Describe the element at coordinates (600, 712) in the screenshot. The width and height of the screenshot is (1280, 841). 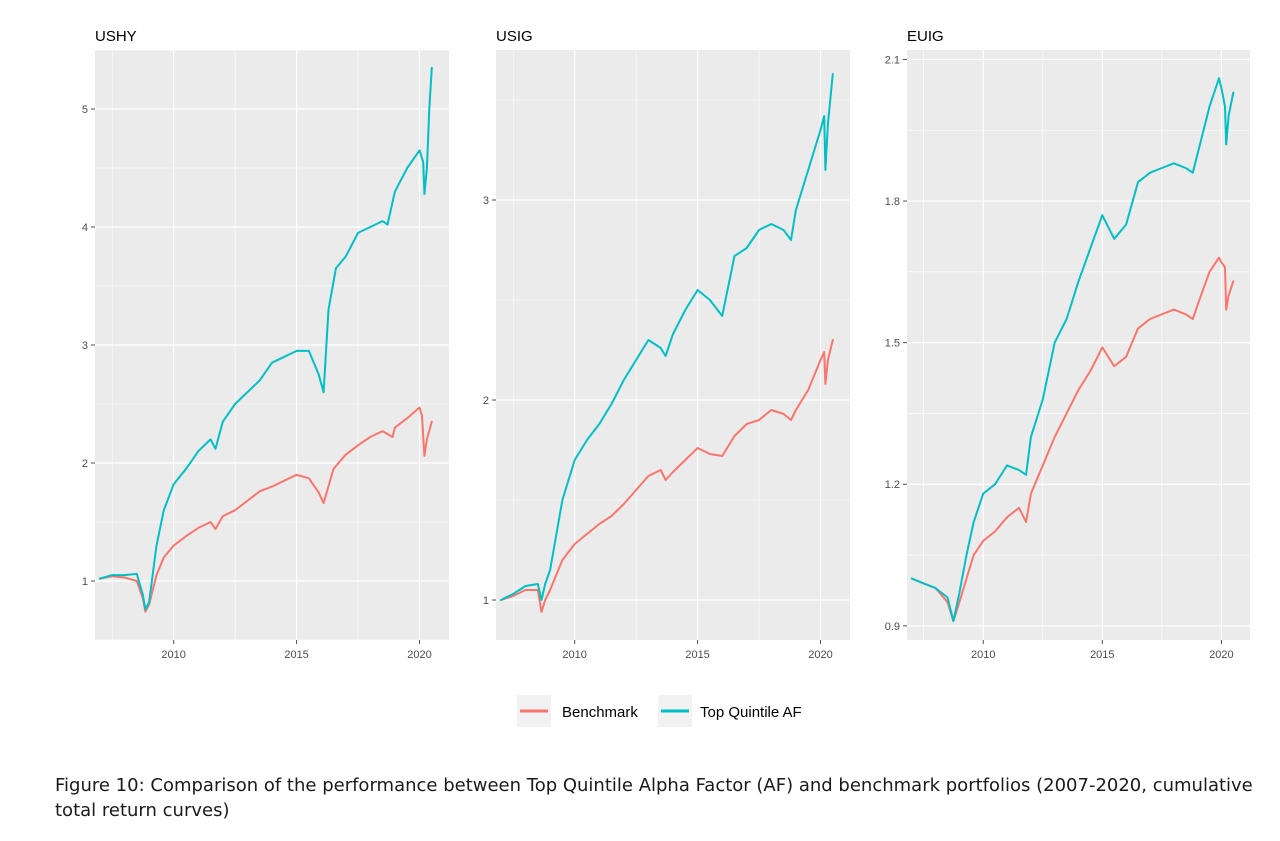
I see `legend-label-benchmark: Benchmark` at that location.